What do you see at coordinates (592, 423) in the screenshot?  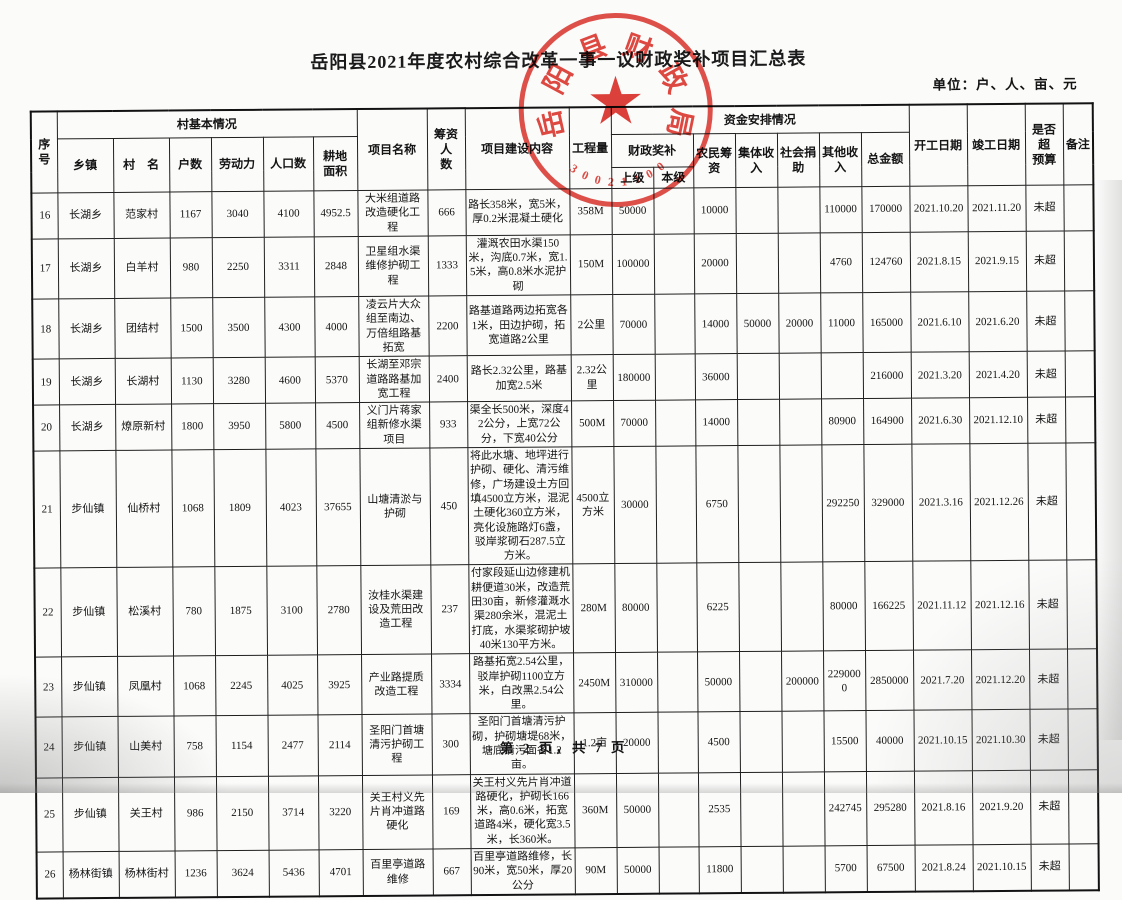 I see `table-cell: 500M` at bounding box center [592, 423].